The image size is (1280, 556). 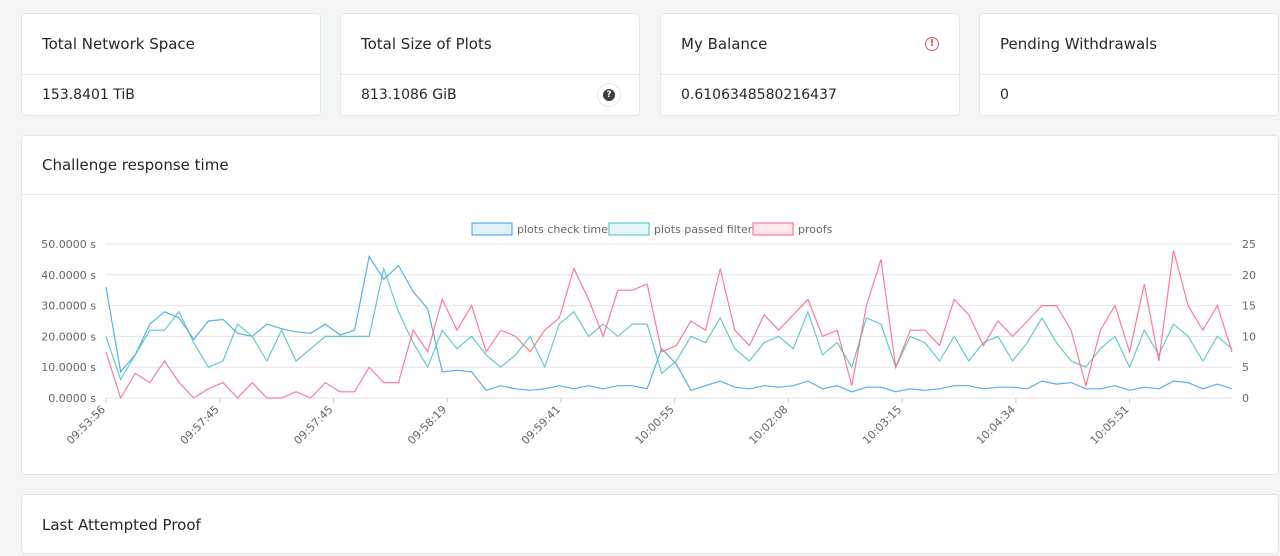 I want to click on y-right-tick-label: 10, so click(x=1249, y=336).